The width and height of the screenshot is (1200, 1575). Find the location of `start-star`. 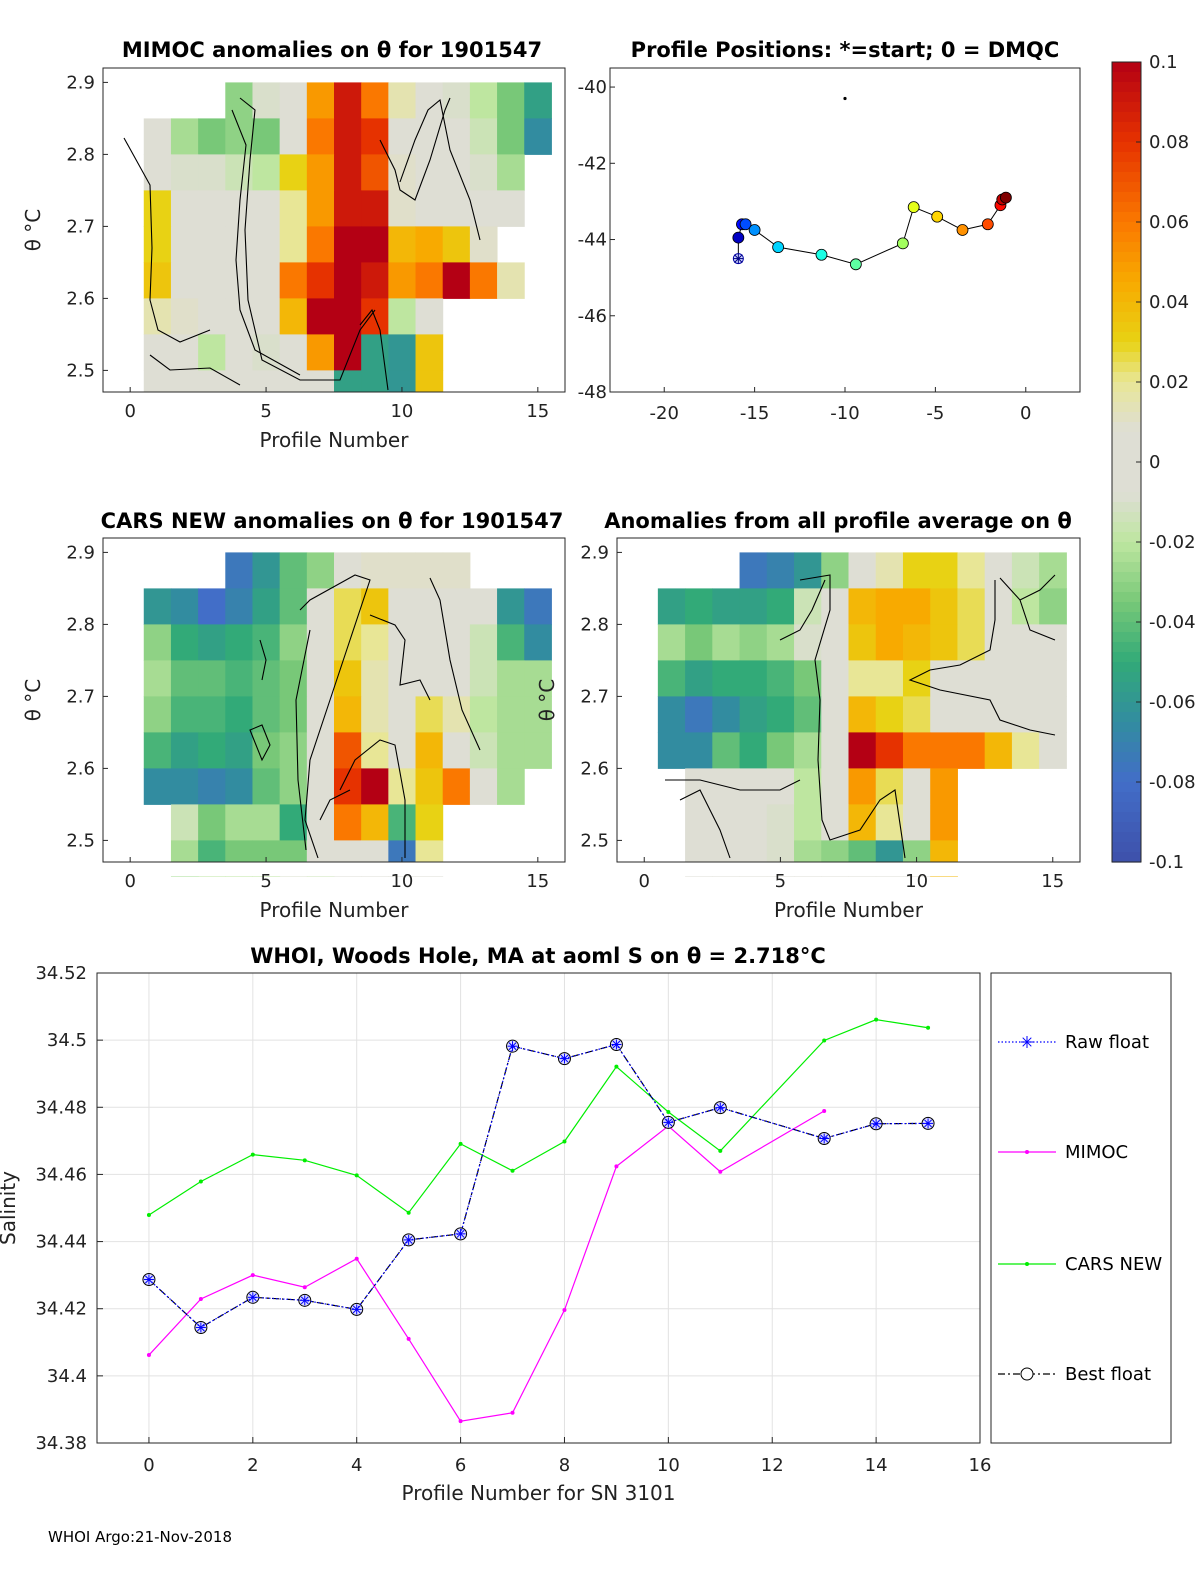

start-star is located at coordinates (738, 258).